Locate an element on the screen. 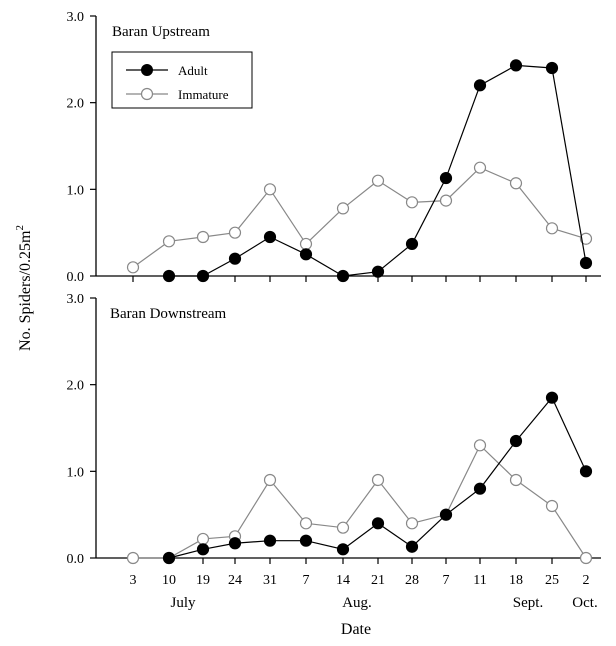 This screenshot has height=646, width=616. legend-box is located at coordinates (182, 80).